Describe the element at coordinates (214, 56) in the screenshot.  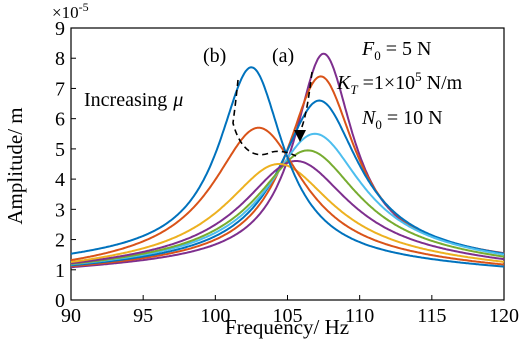
I see `label-b: (b)` at that location.